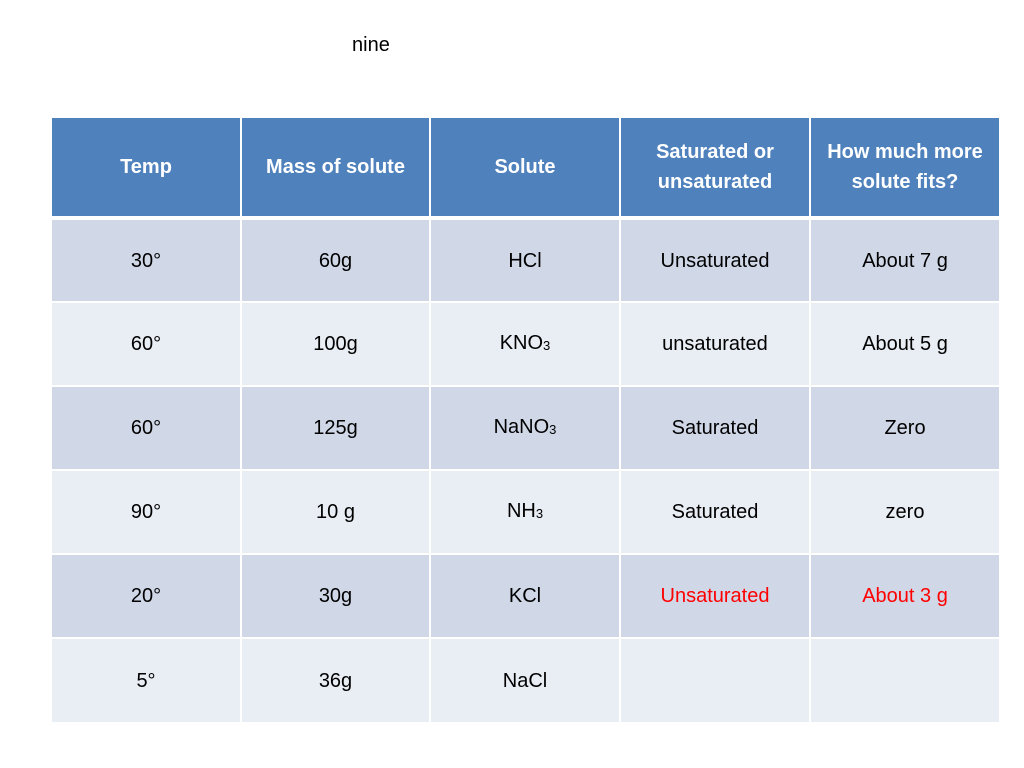  I want to click on cell-more-solute: About 7 g, so click(904, 260).